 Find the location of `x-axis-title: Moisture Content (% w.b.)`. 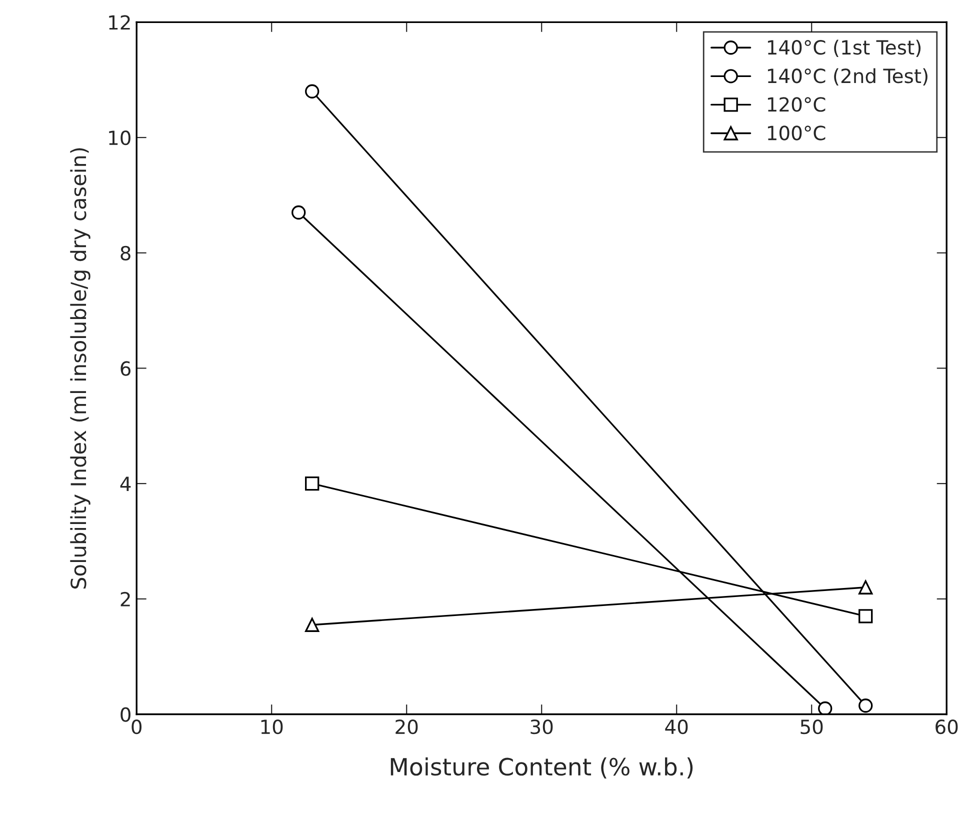

x-axis-title: Moisture Content (% w.b.) is located at coordinates (541, 767).